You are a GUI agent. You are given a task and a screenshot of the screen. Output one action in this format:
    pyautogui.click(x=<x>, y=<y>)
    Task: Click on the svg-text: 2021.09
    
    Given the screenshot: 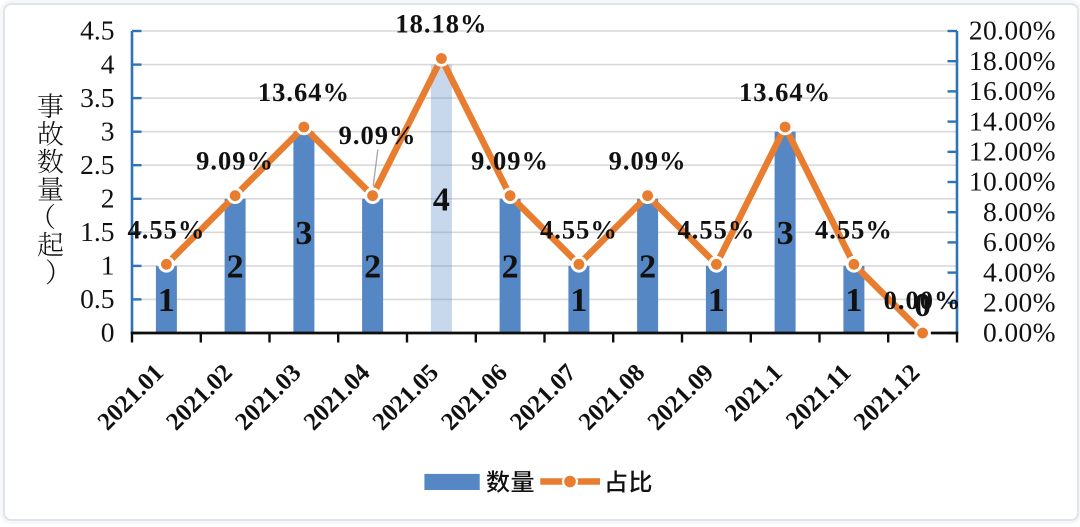 What is the action you would take?
    pyautogui.click(x=681, y=397)
    